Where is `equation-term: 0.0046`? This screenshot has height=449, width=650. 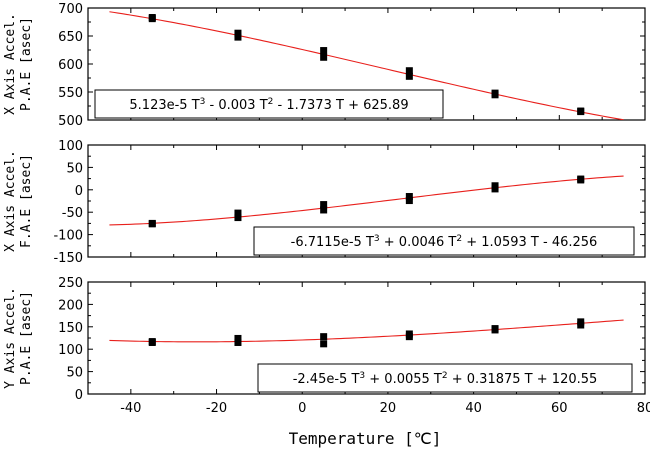 equation-term: 0.0046 is located at coordinates (422, 242).